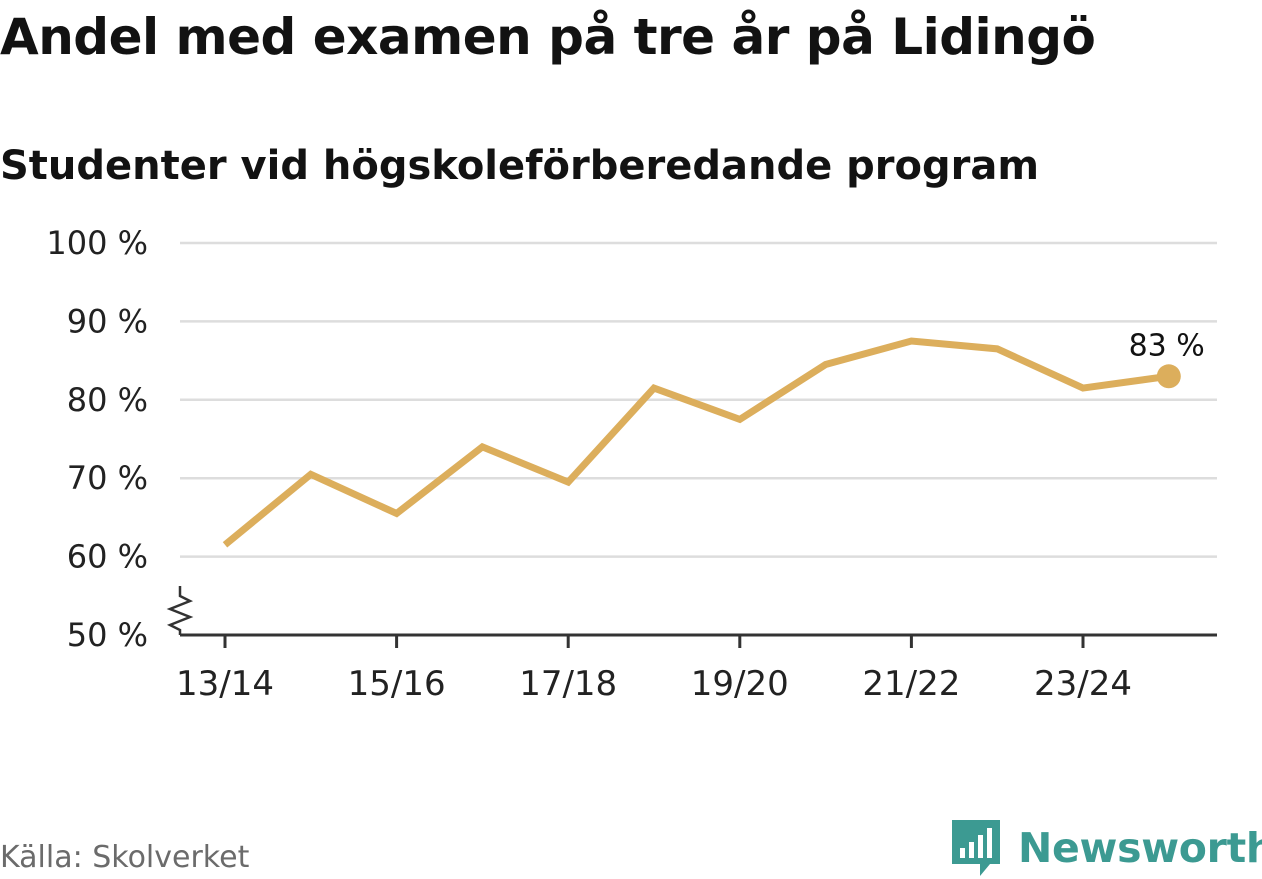 This screenshot has width=1262, height=879. Describe the element at coordinates (568, 684) in the screenshot. I see `x-tick-label: 17/18` at that location.